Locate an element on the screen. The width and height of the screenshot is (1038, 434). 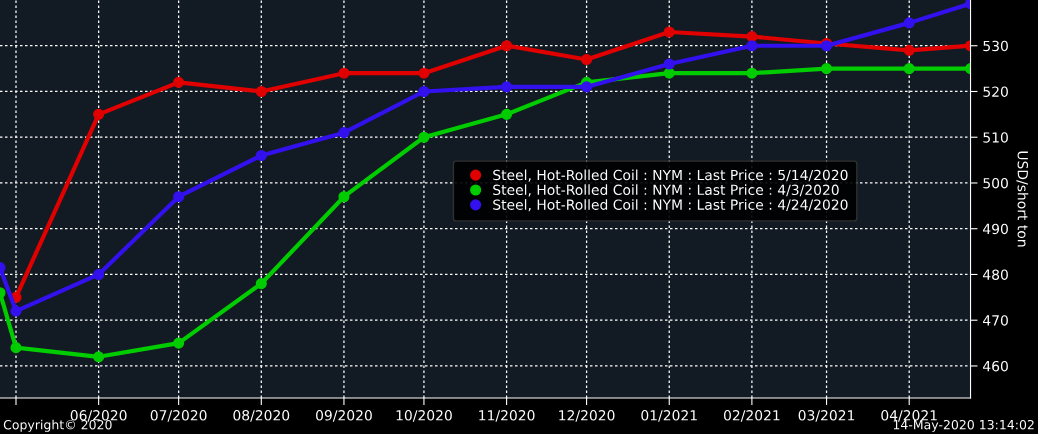
x-tick-label: 08/2020 is located at coordinates (261, 416).